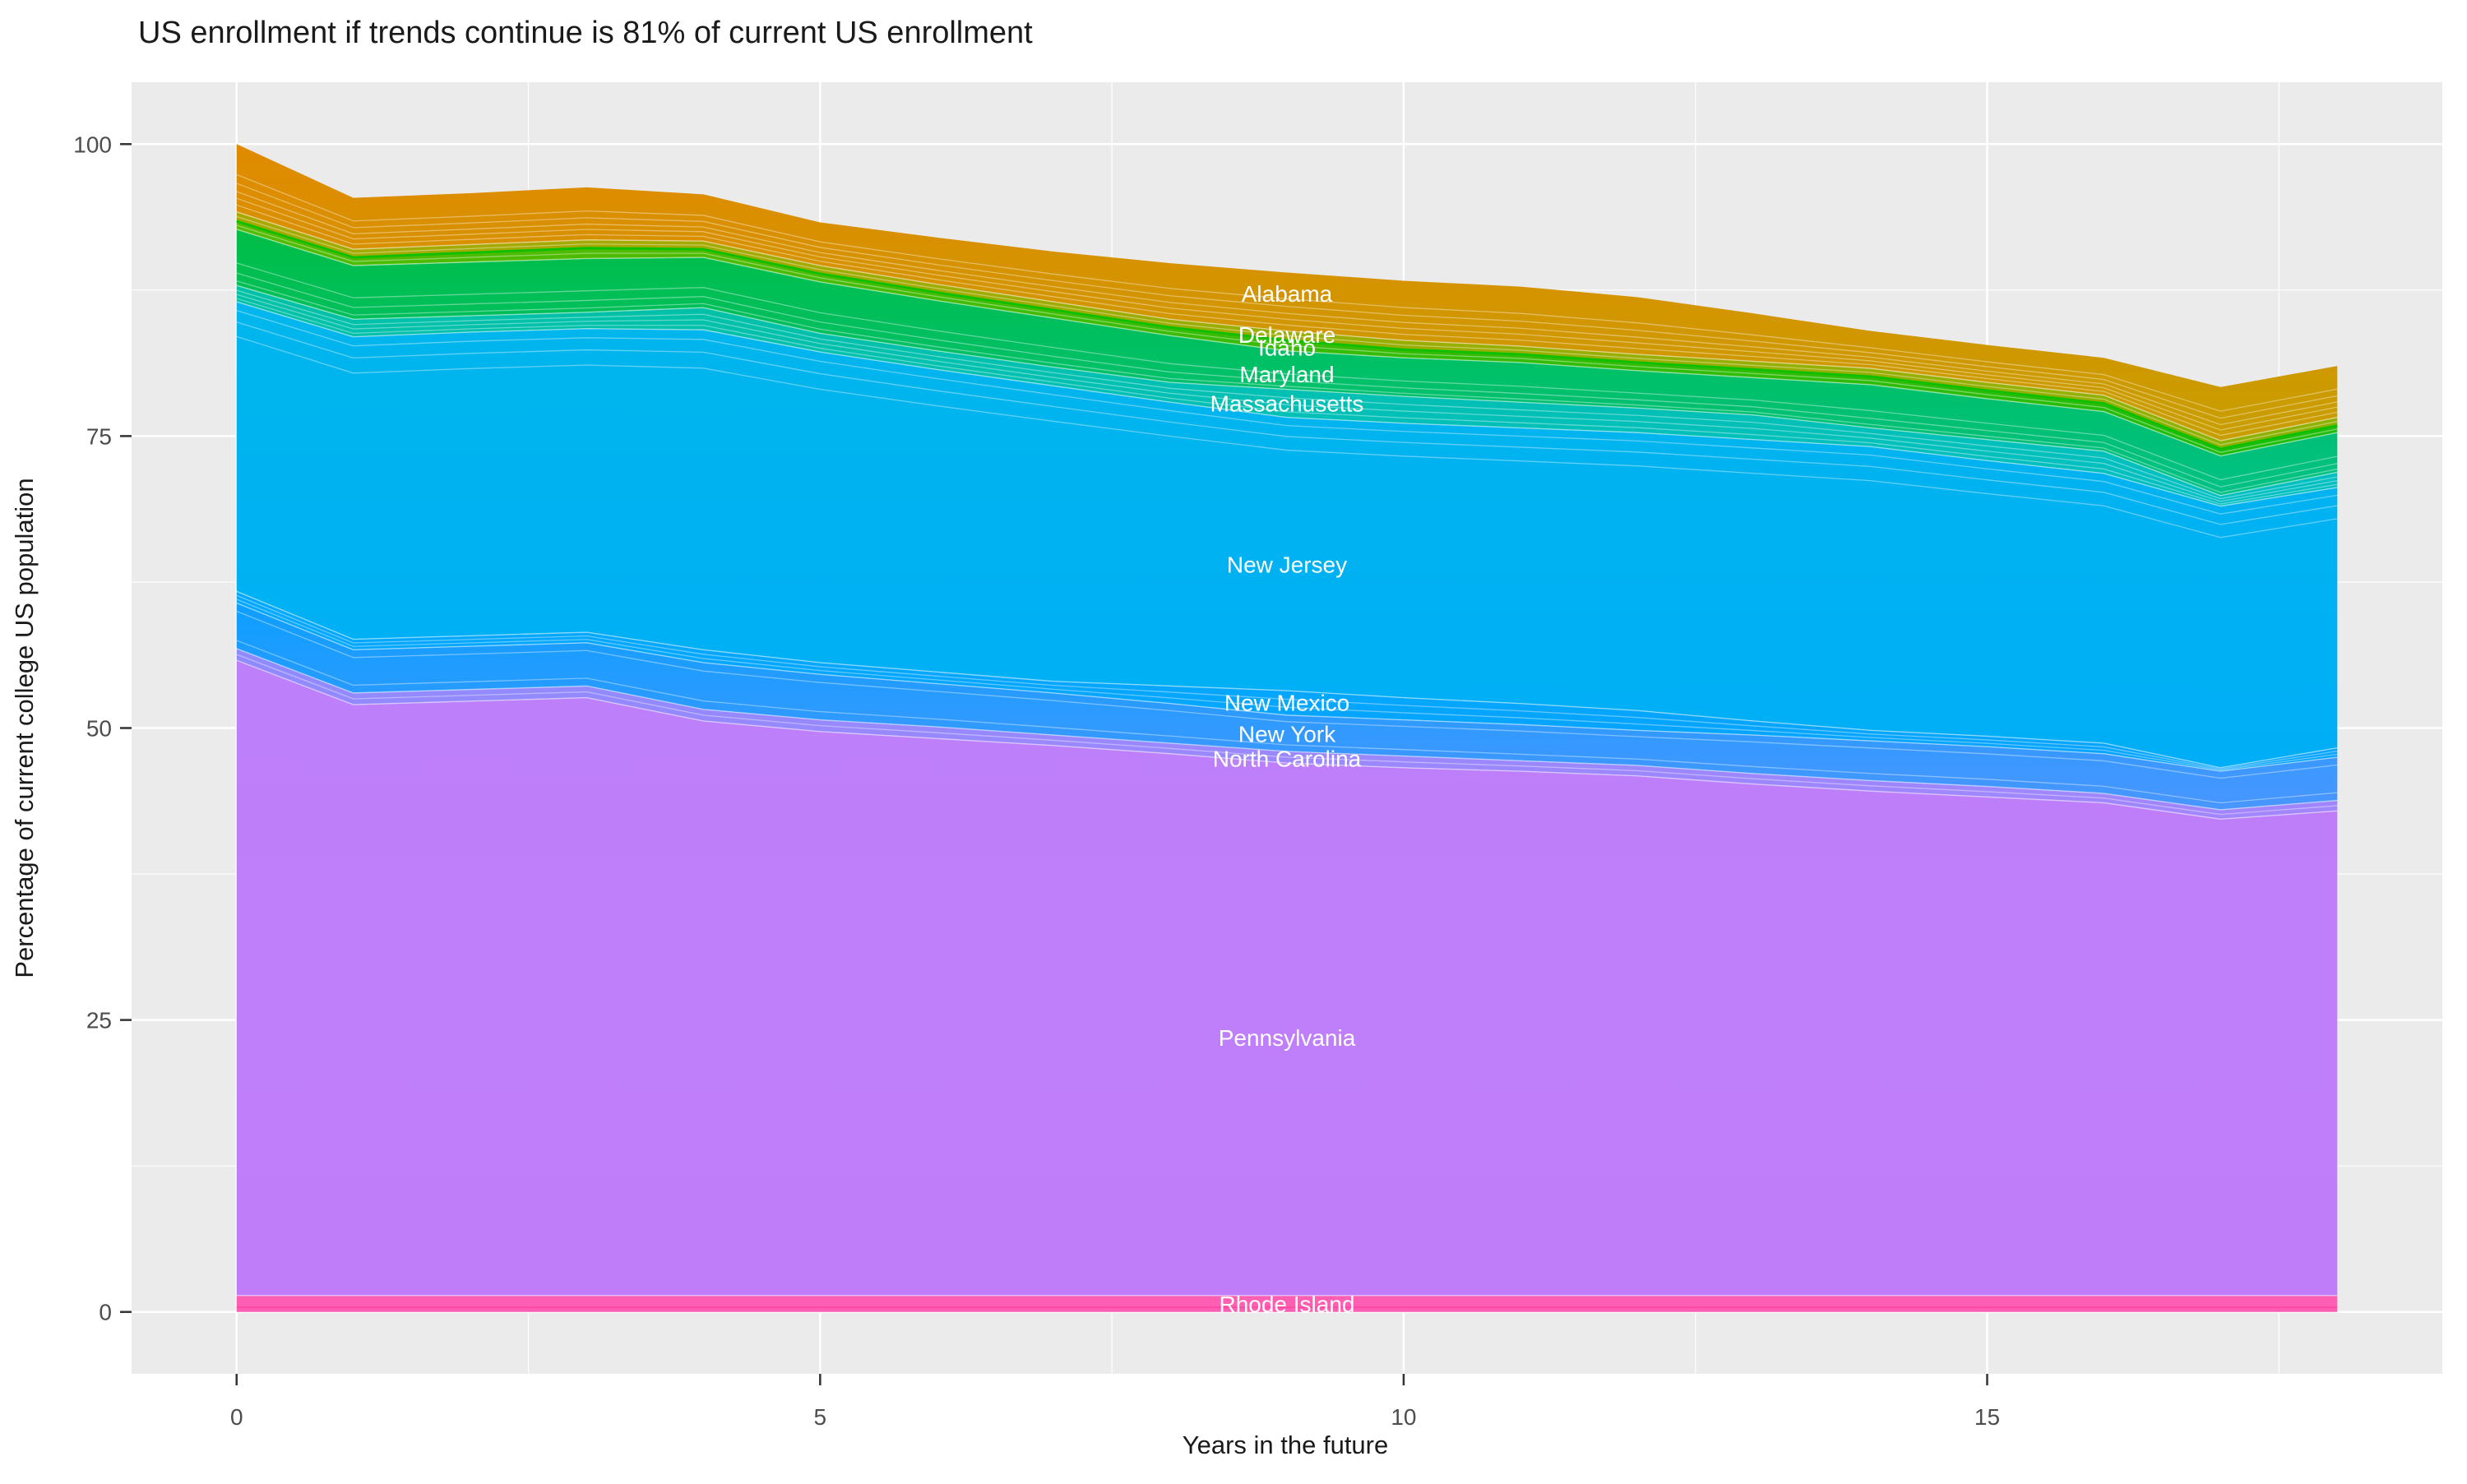 This screenshot has width=2467, height=1484. Describe the element at coordinates (99, 729) in the screenshot. I see `y-tick-label: 50` at that location.